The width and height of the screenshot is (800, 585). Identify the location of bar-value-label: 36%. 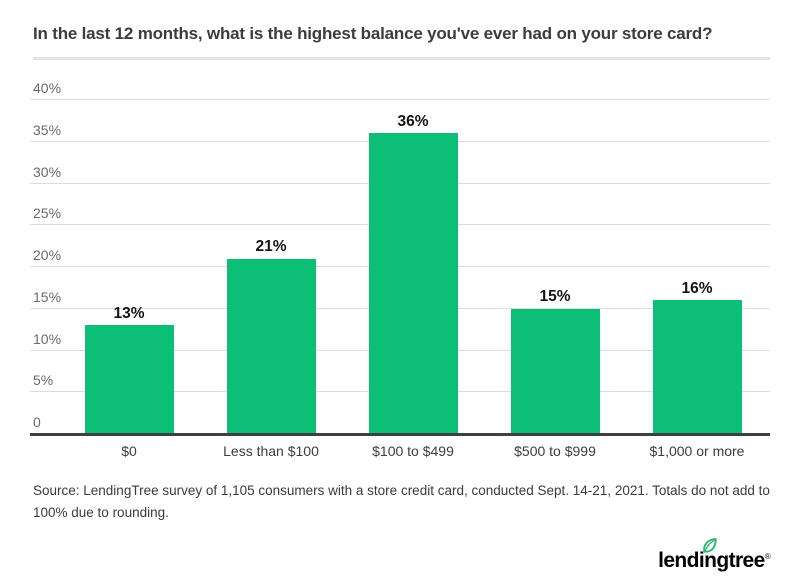
(413, 121).